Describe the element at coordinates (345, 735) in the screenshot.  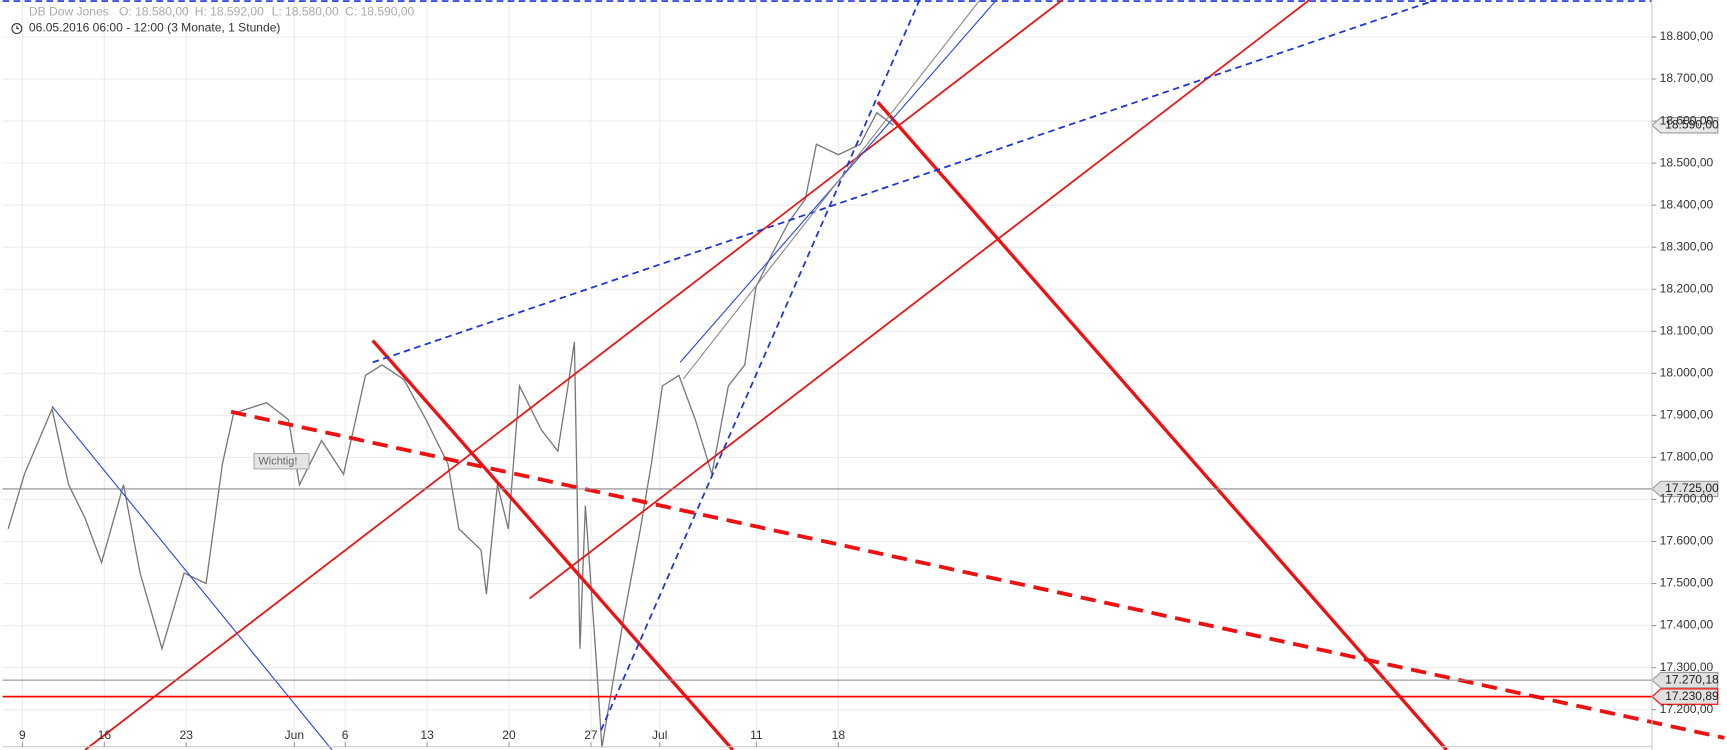
I see `x-tick-label: 6` at that location.